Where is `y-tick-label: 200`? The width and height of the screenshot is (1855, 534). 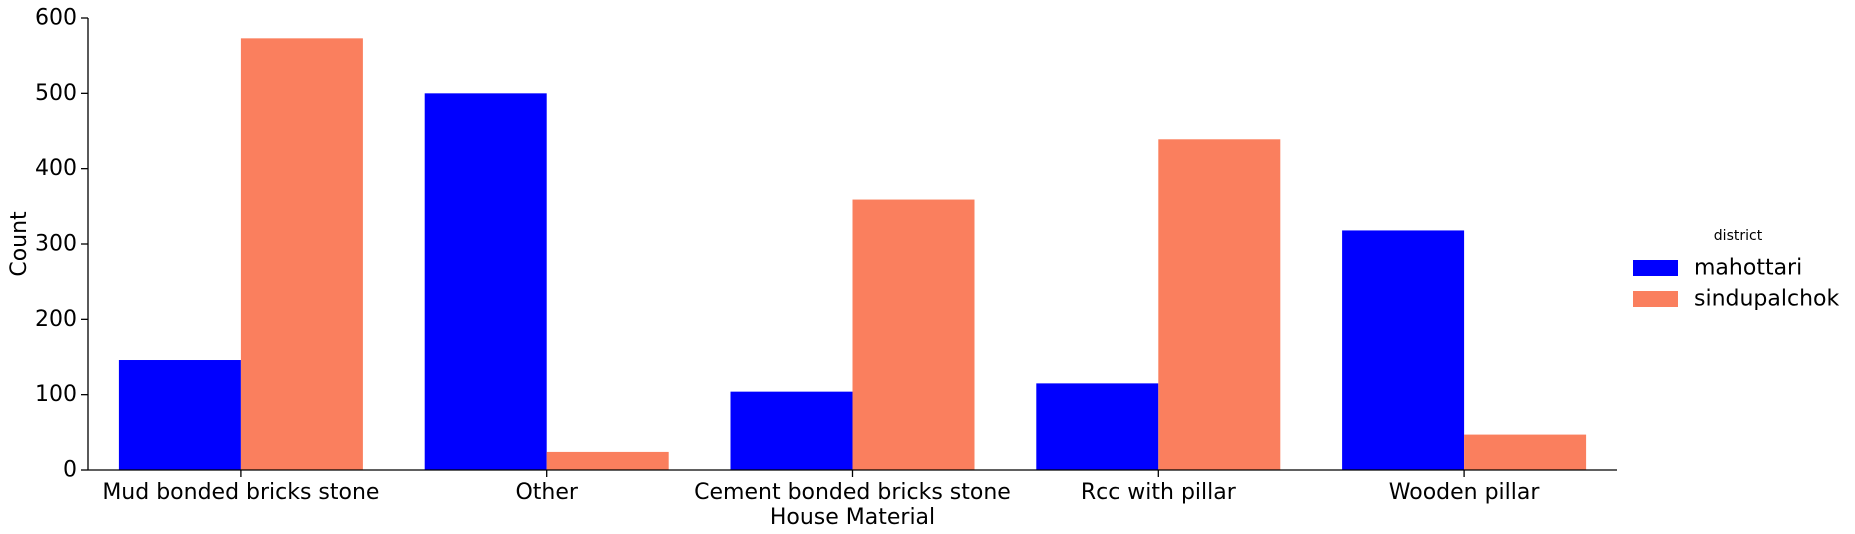
y-tick-label: 200 is located at coordinates (56, 319).